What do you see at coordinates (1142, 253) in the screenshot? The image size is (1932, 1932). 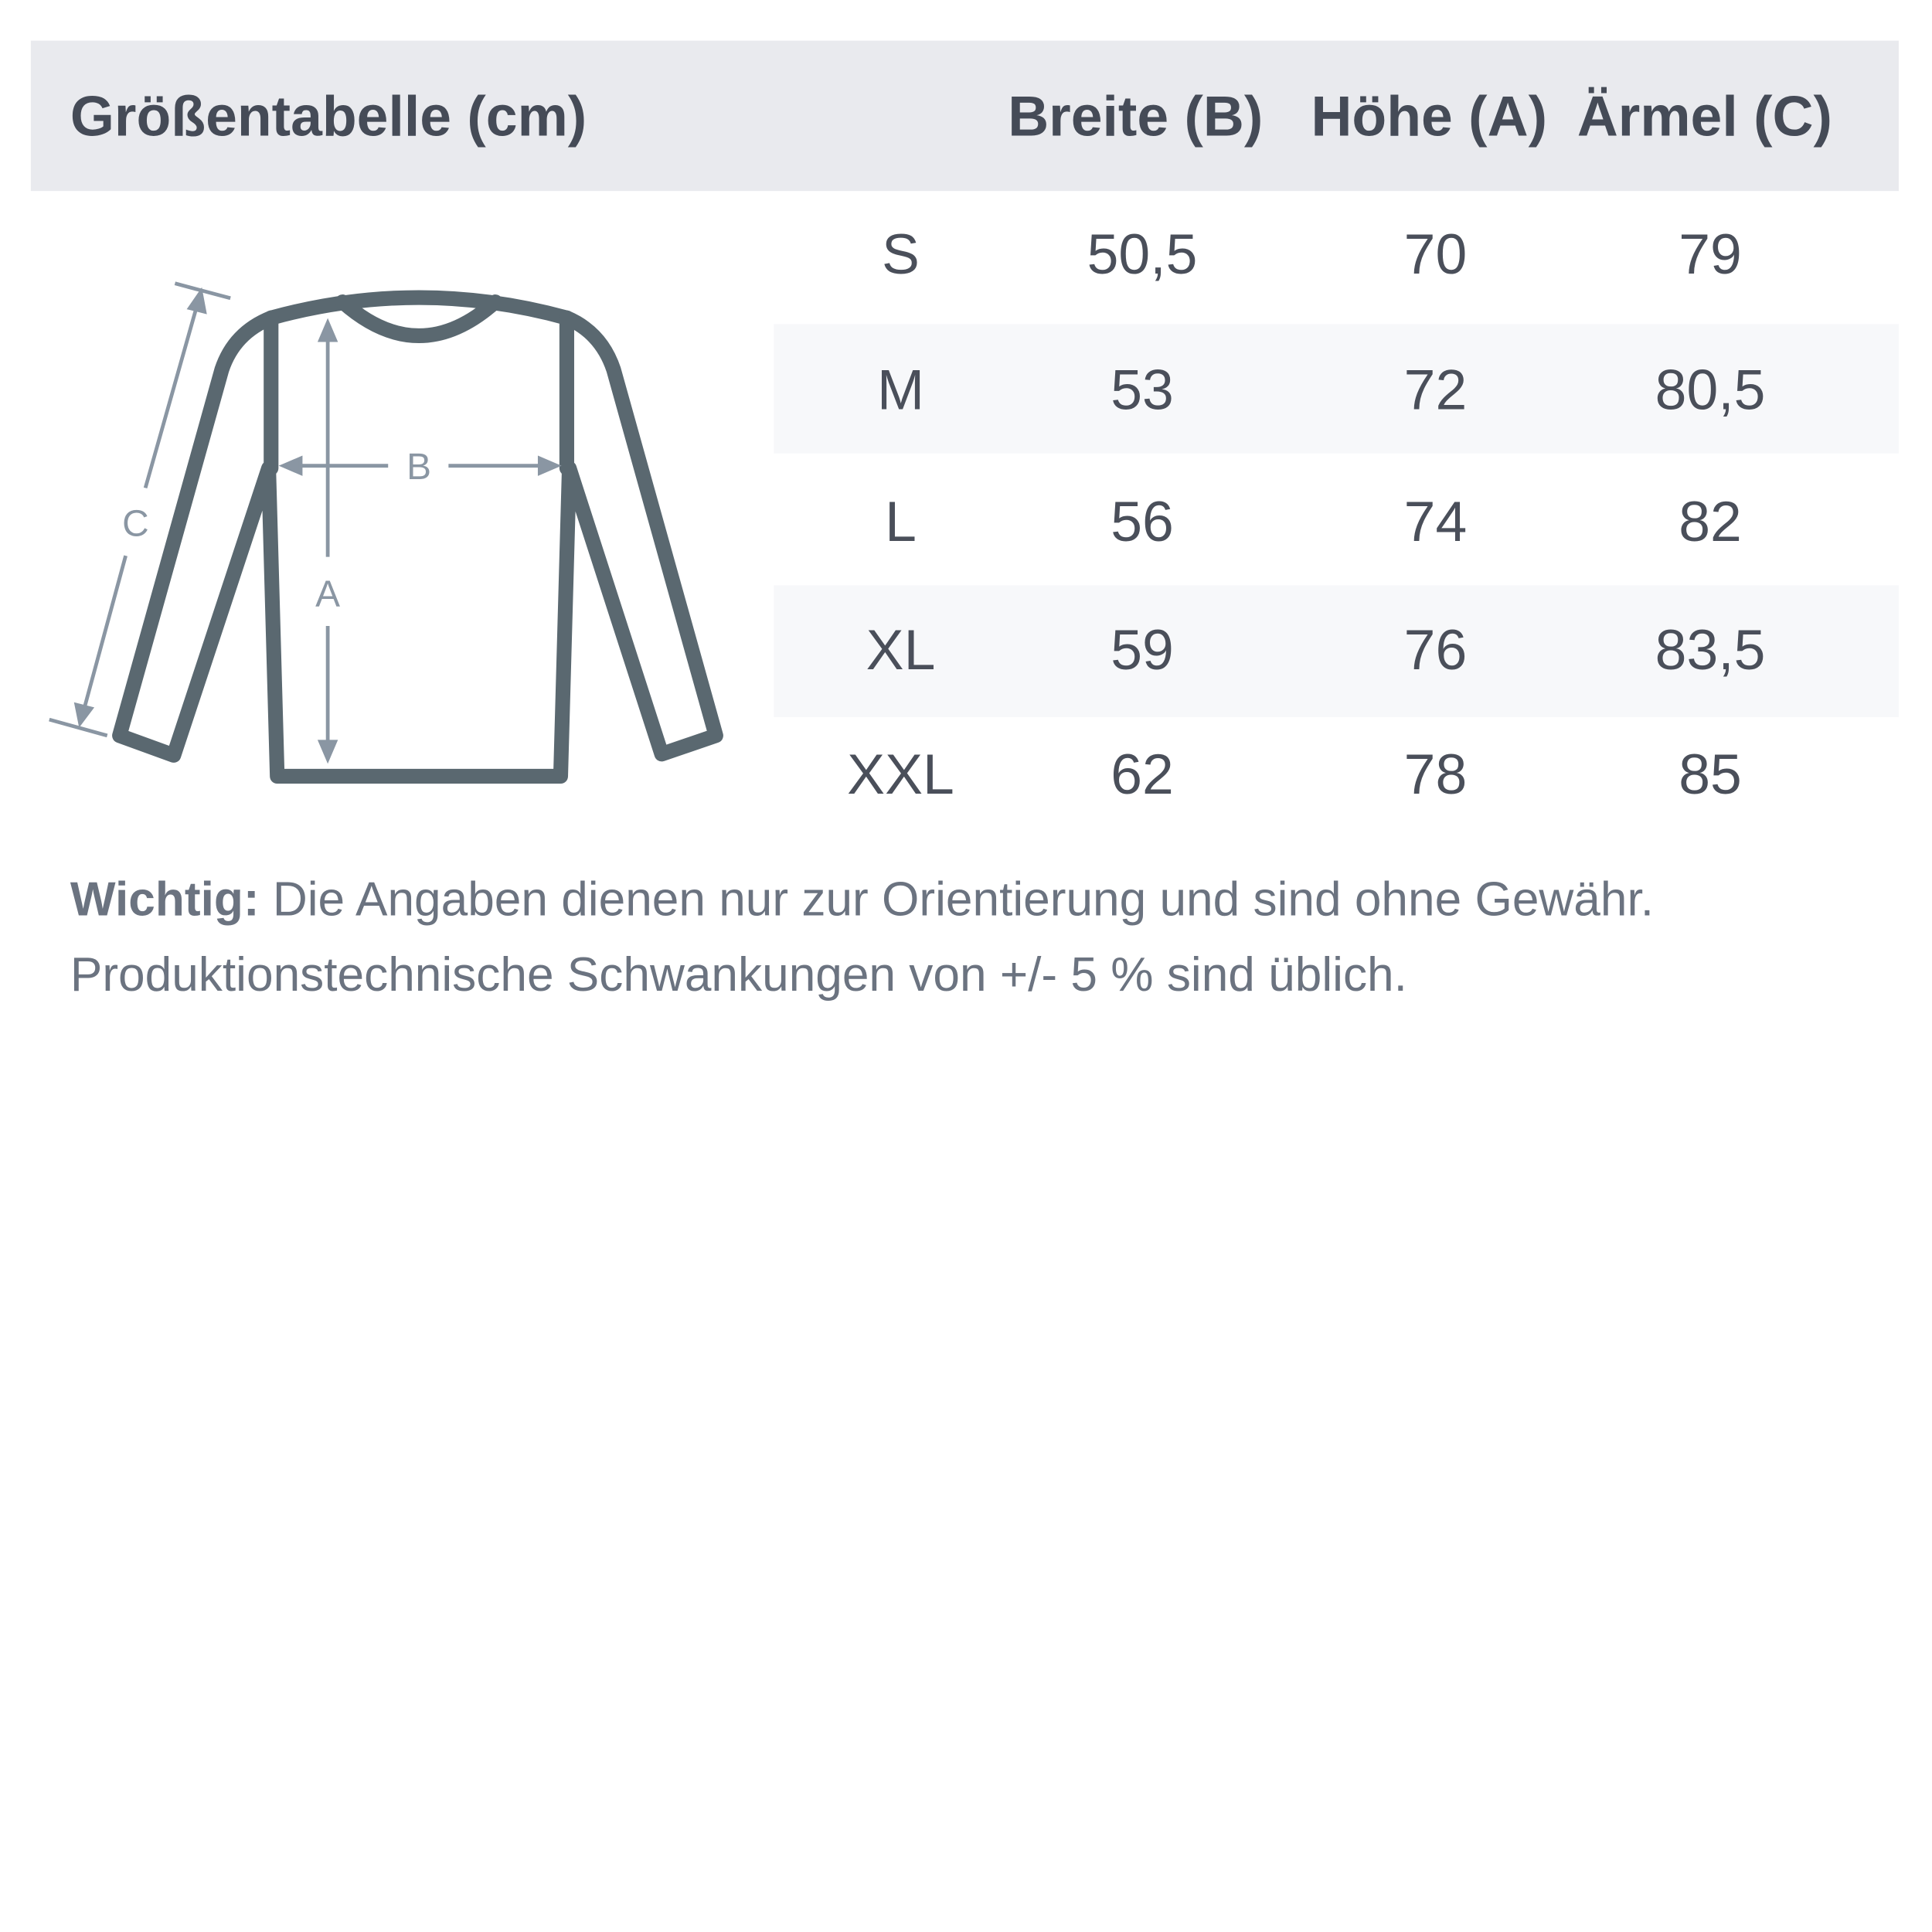 I see `breite-cell: 50,5` at bounding box center [1142, 253].